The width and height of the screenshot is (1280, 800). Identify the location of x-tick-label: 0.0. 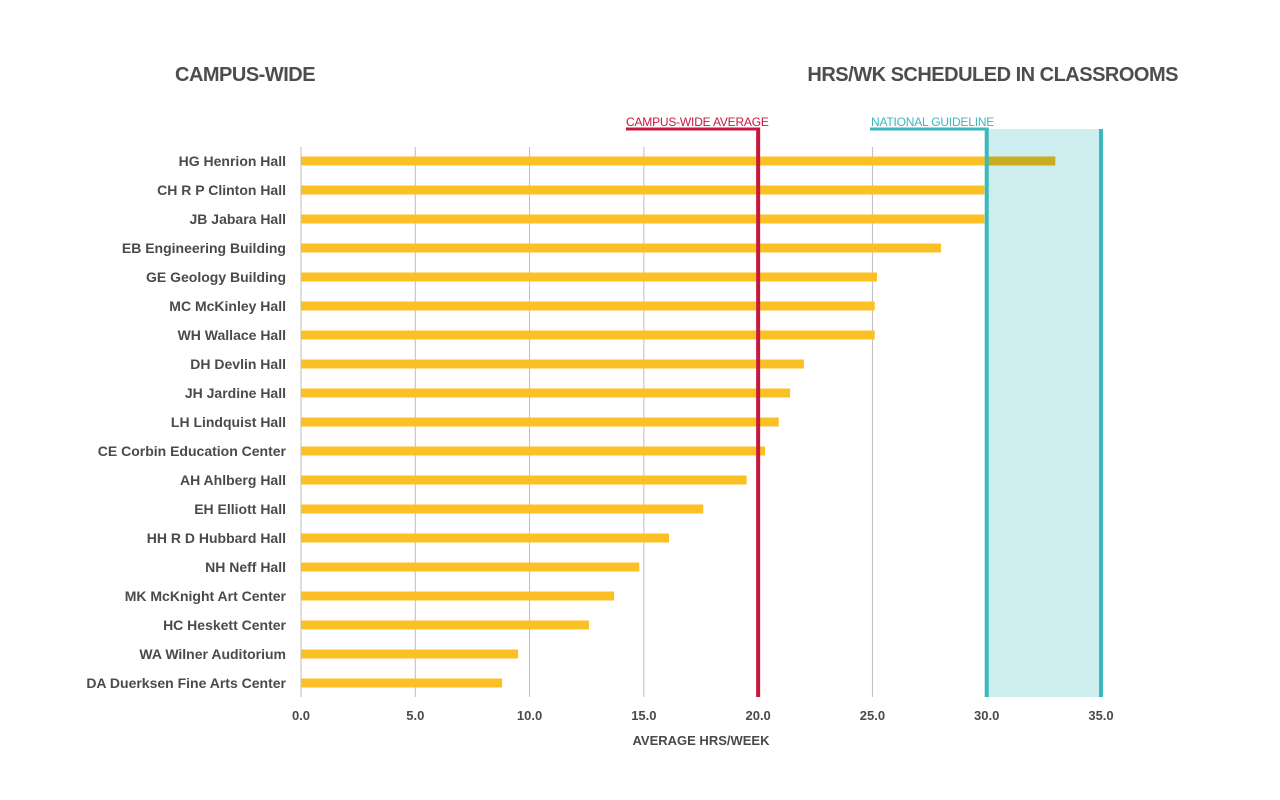
(301, 715).